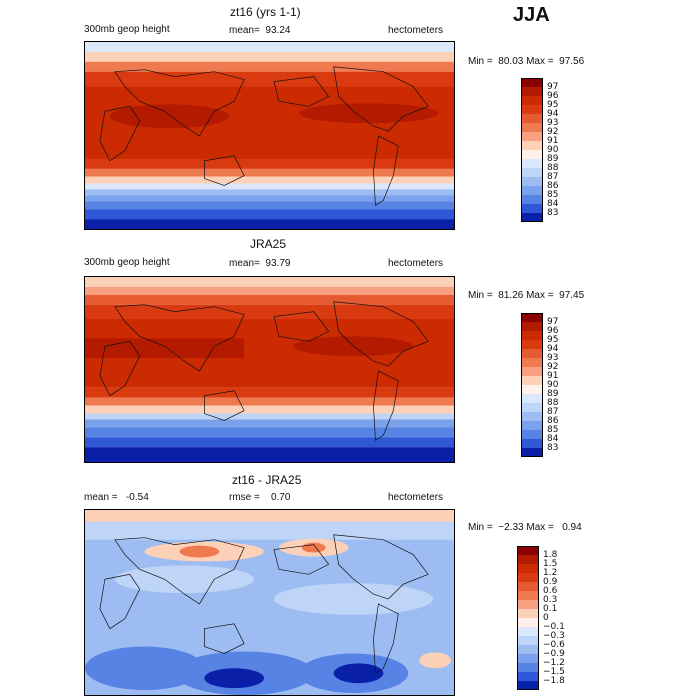 Image resolution: width=700 pixels, height=700 pixels. I want to click on panel-1-colorbar-label: 92, so click(553, 132).